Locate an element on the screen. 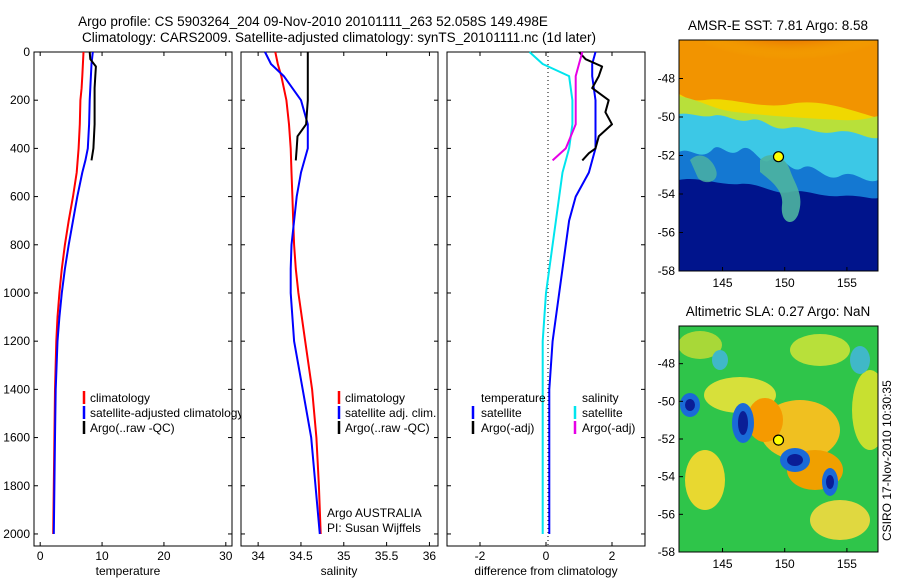 This screenshot has height=580, width=900. y-tick-label: 0 is located at coordinates (26, 52).